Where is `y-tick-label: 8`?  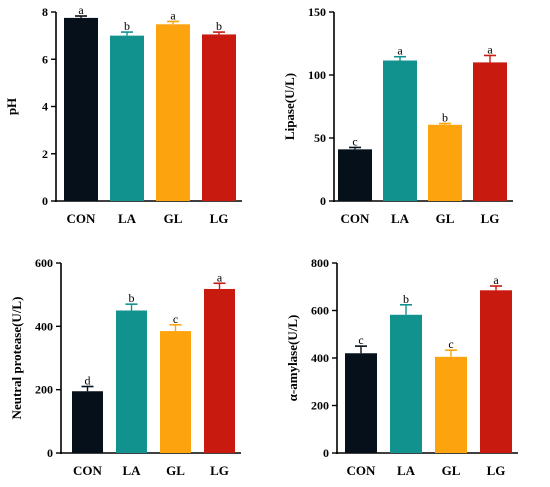 y-tick-label: 8 is located at coordinates (45, 12).